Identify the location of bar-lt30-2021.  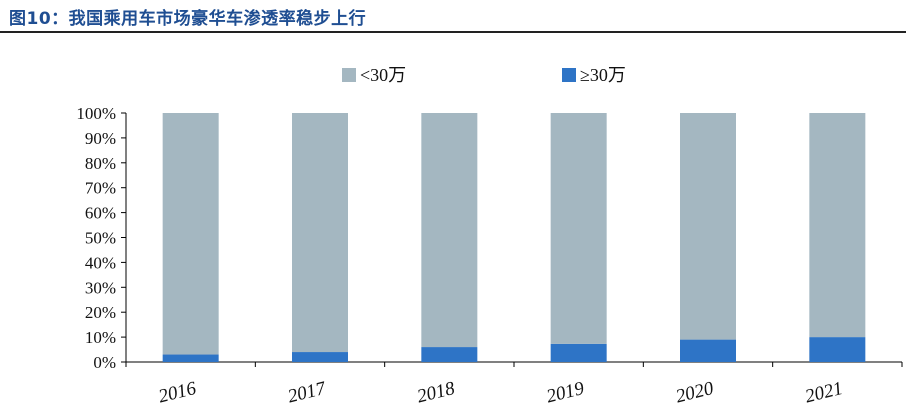
(837, 225).